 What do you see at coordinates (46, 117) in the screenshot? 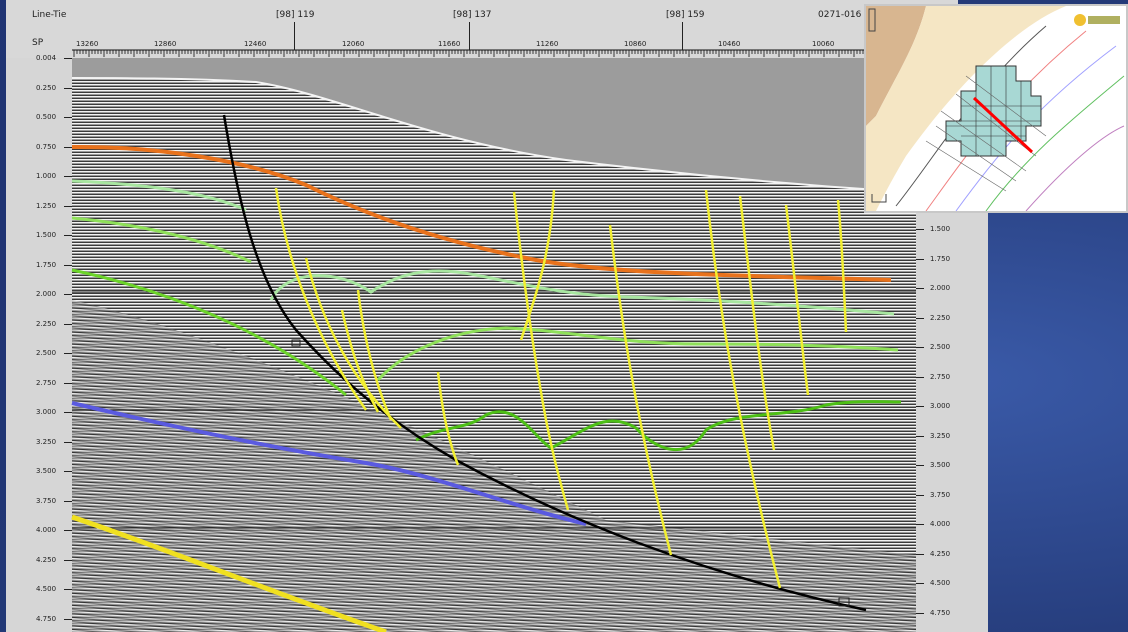
I see `left-axis-label: 0.500` at bounding box center [46, 117].